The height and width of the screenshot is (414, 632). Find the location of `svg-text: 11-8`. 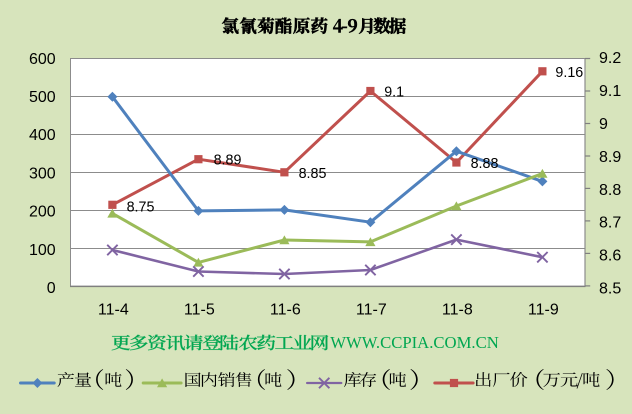

svg-text: 11-8 is located at coordinates (457, 310).